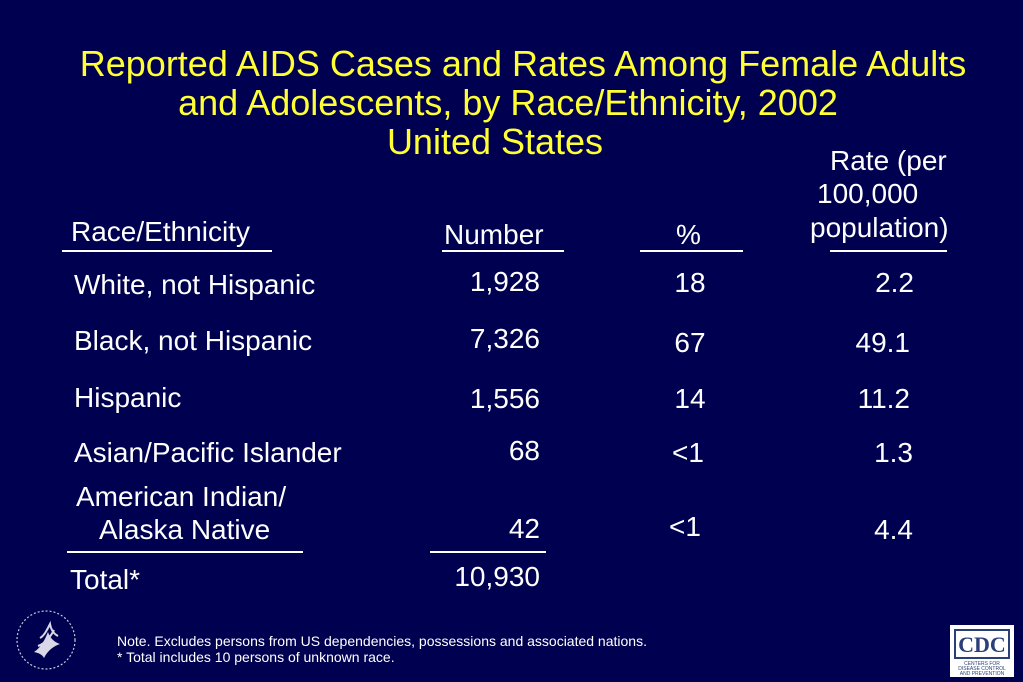 This screenshot has height=682, width=1023. What do you see at coordinates (46, 640) in the screenshot?
I see `hhs-eagle-seal-icon` at bounding box center [46, 640].